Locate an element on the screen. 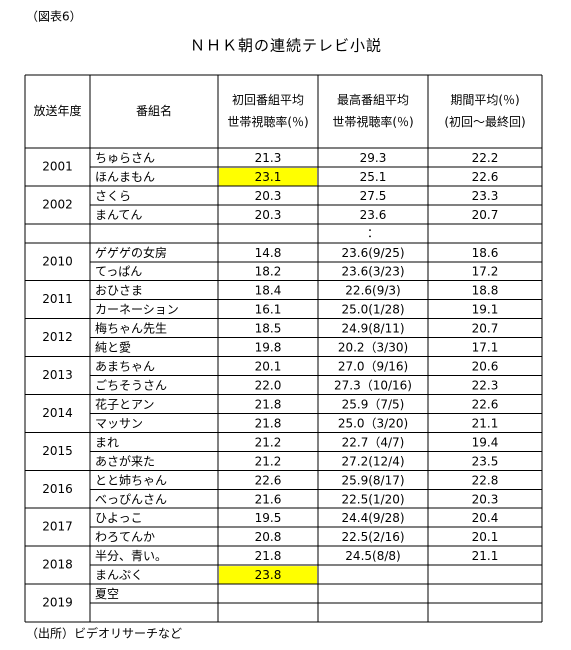 The width and height of the screenshot is (571, 650). value-cell: 19.8 is located at coordinates (268, 348).